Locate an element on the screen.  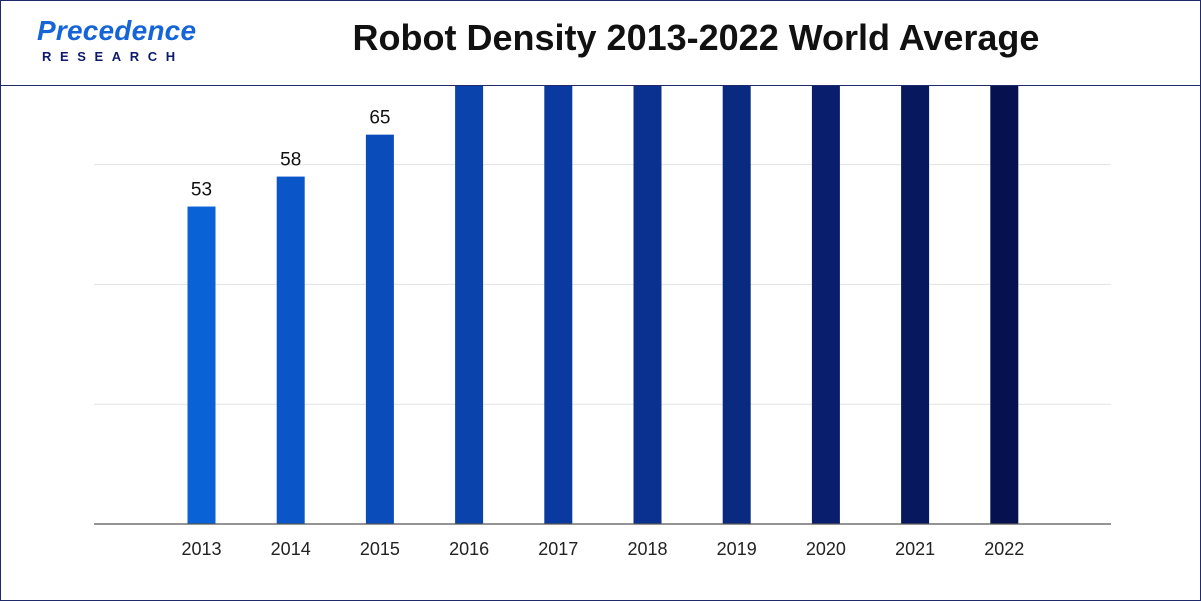
x-tick-label-2015: 2015 is located at coordinates (380, 549).